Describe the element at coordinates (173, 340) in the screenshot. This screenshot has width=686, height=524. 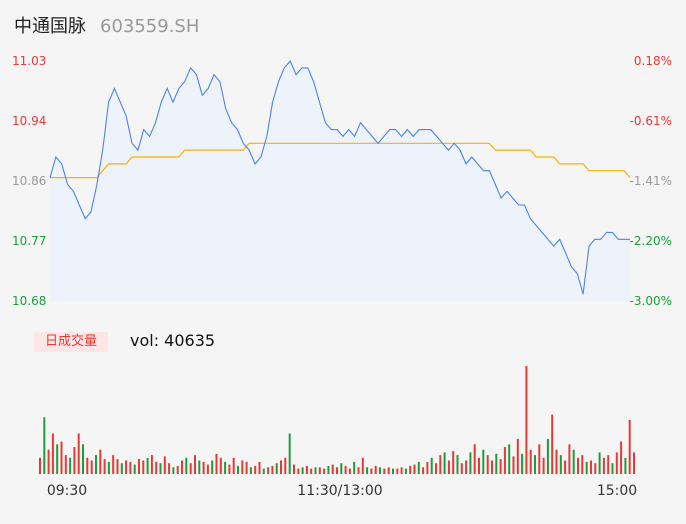
I see `volume-readout: vol: 40635` at that location.